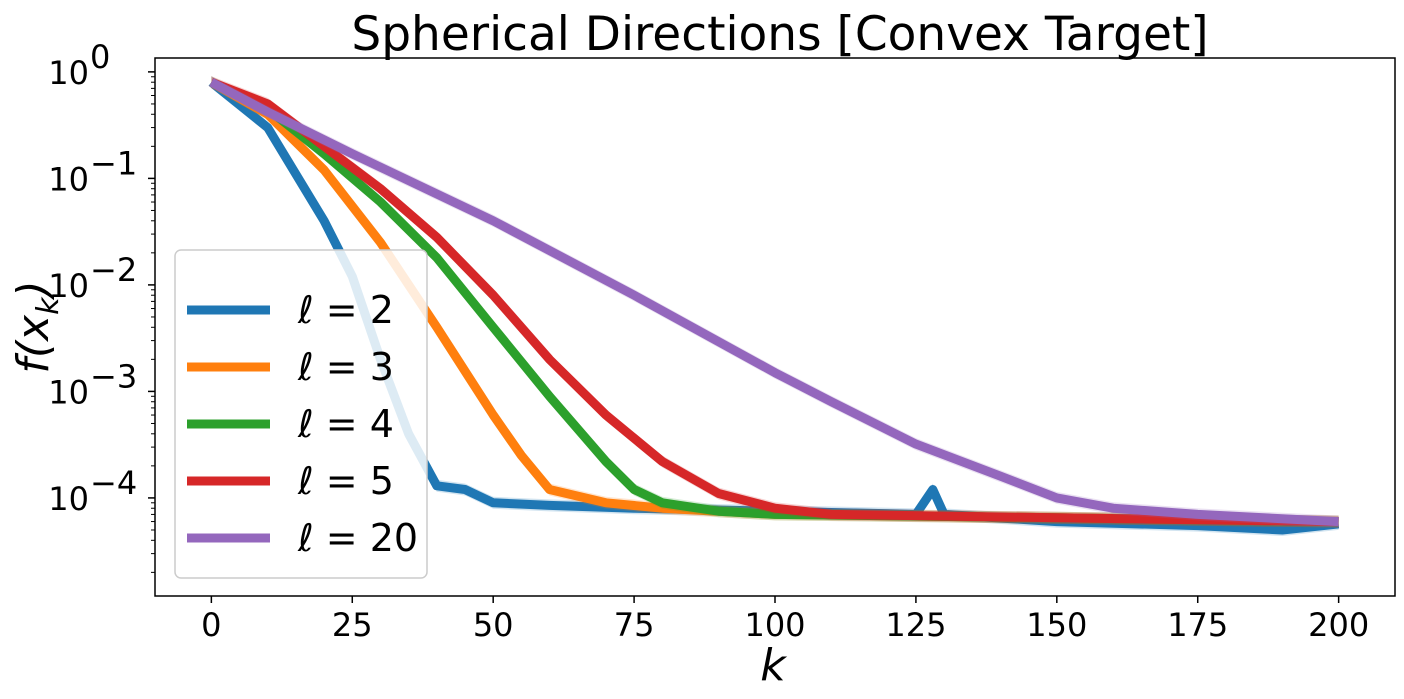  I want to click on x-tick-label: 25, so click(352, 625).